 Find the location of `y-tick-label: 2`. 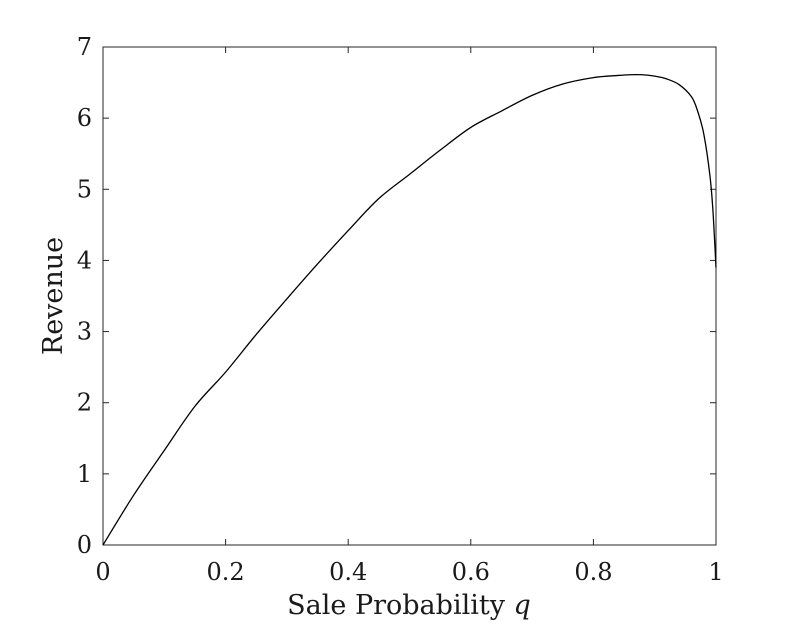

y-tick-label: 2 is located at coordinates (84, 403).